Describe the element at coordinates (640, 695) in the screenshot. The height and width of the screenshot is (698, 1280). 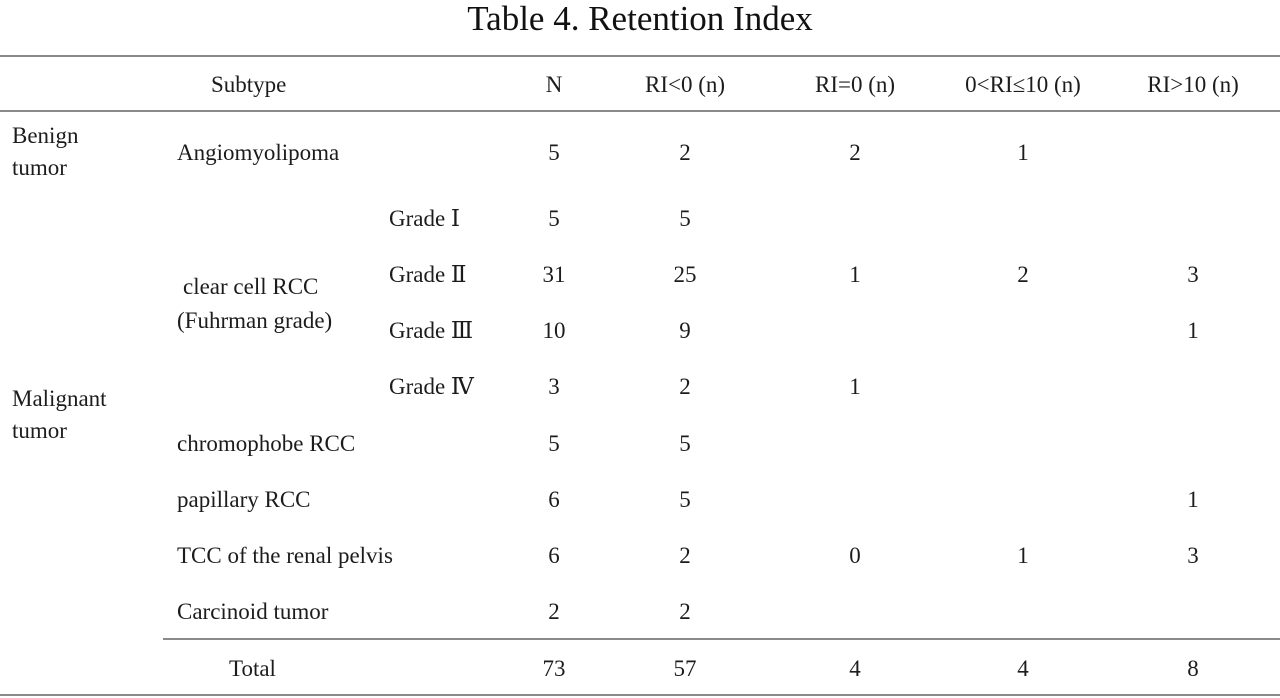
I see `bottom-rule` at that location.